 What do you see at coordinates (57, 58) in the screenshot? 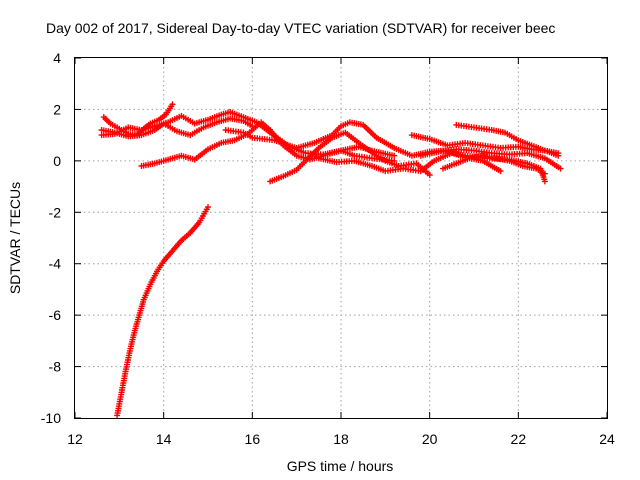
I see `y-tick-label: 4` at bounding box center [57, 58].